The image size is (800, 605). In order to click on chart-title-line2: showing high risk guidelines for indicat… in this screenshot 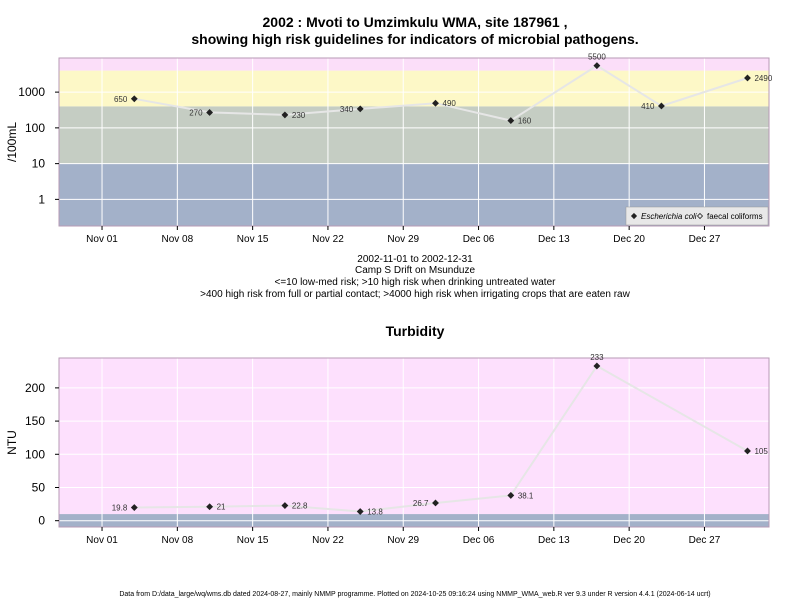, I will do `click(414, 39)`.